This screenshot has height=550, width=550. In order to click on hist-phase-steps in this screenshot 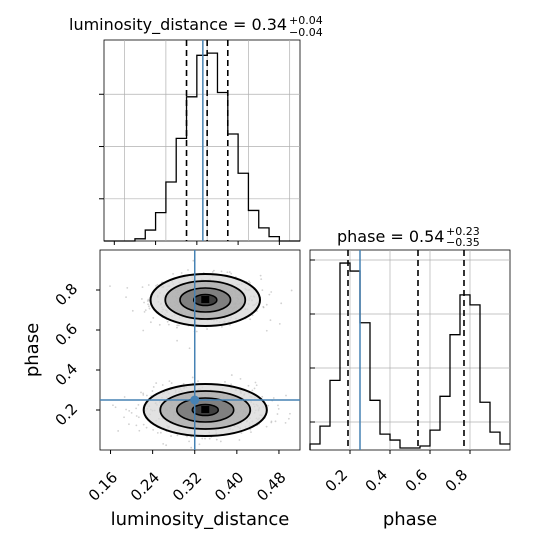, I will do `click(409, 356)`.